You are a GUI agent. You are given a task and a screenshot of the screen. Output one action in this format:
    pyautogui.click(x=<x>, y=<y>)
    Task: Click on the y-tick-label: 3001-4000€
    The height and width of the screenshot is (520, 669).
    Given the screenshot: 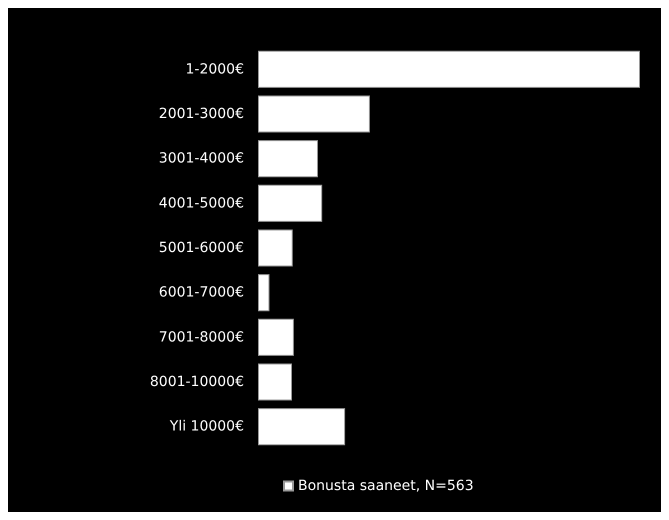 What is the action you would take?
    pyautogui.click(x=201, y=158)
    